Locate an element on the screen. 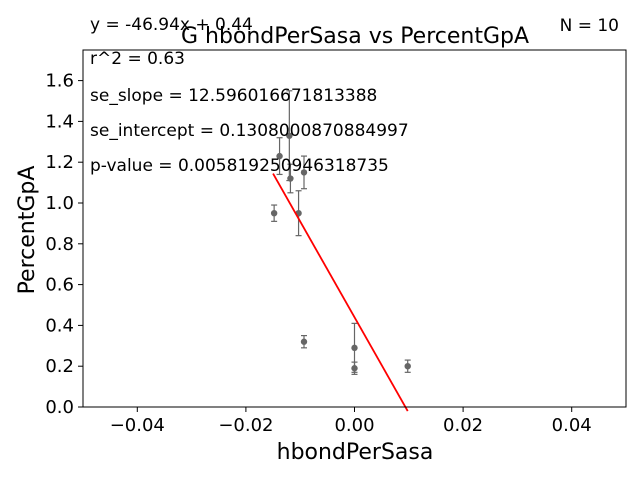 The image size is (640, 480). x-axis-ticks: −0.04 −0.02 0.00 0.02 0.04 is located at coordinates (351, 421).